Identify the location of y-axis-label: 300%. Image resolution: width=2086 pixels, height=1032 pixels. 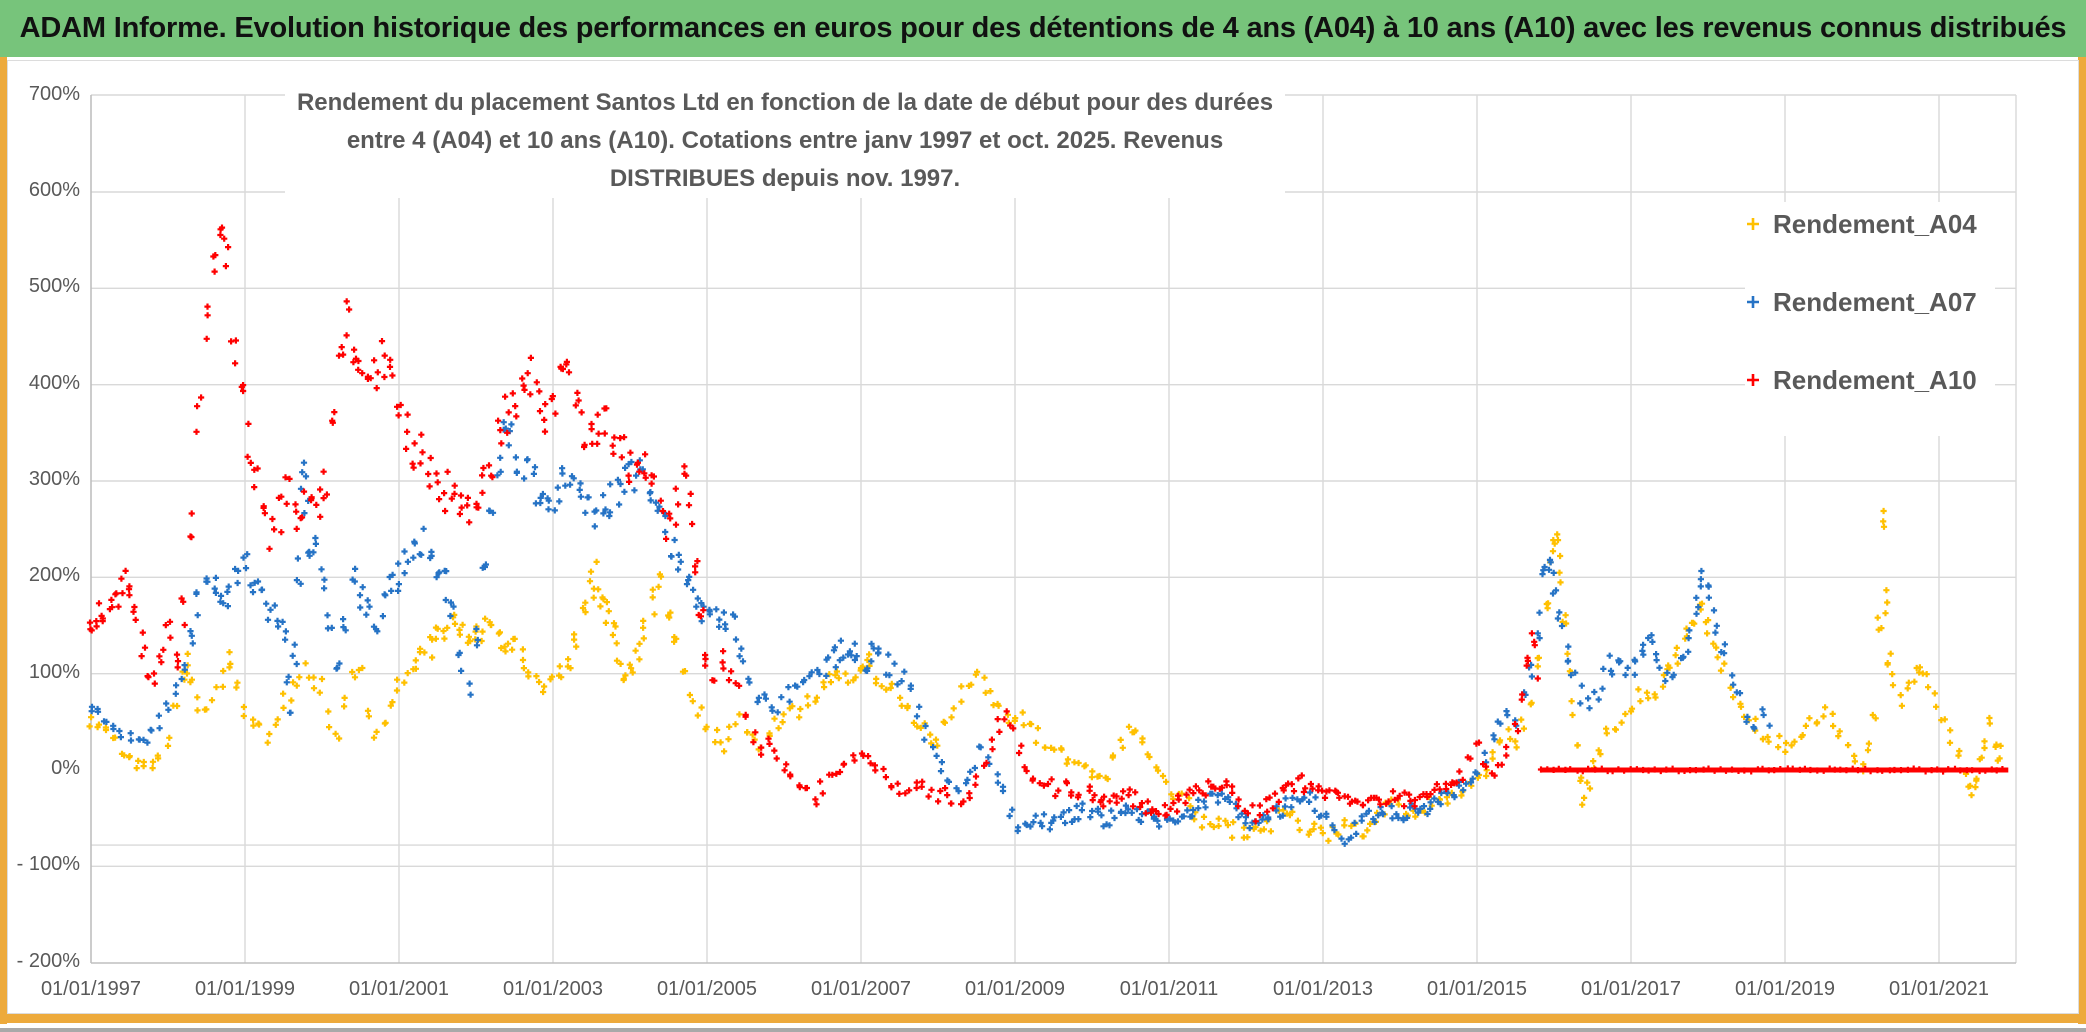
(54, 479).